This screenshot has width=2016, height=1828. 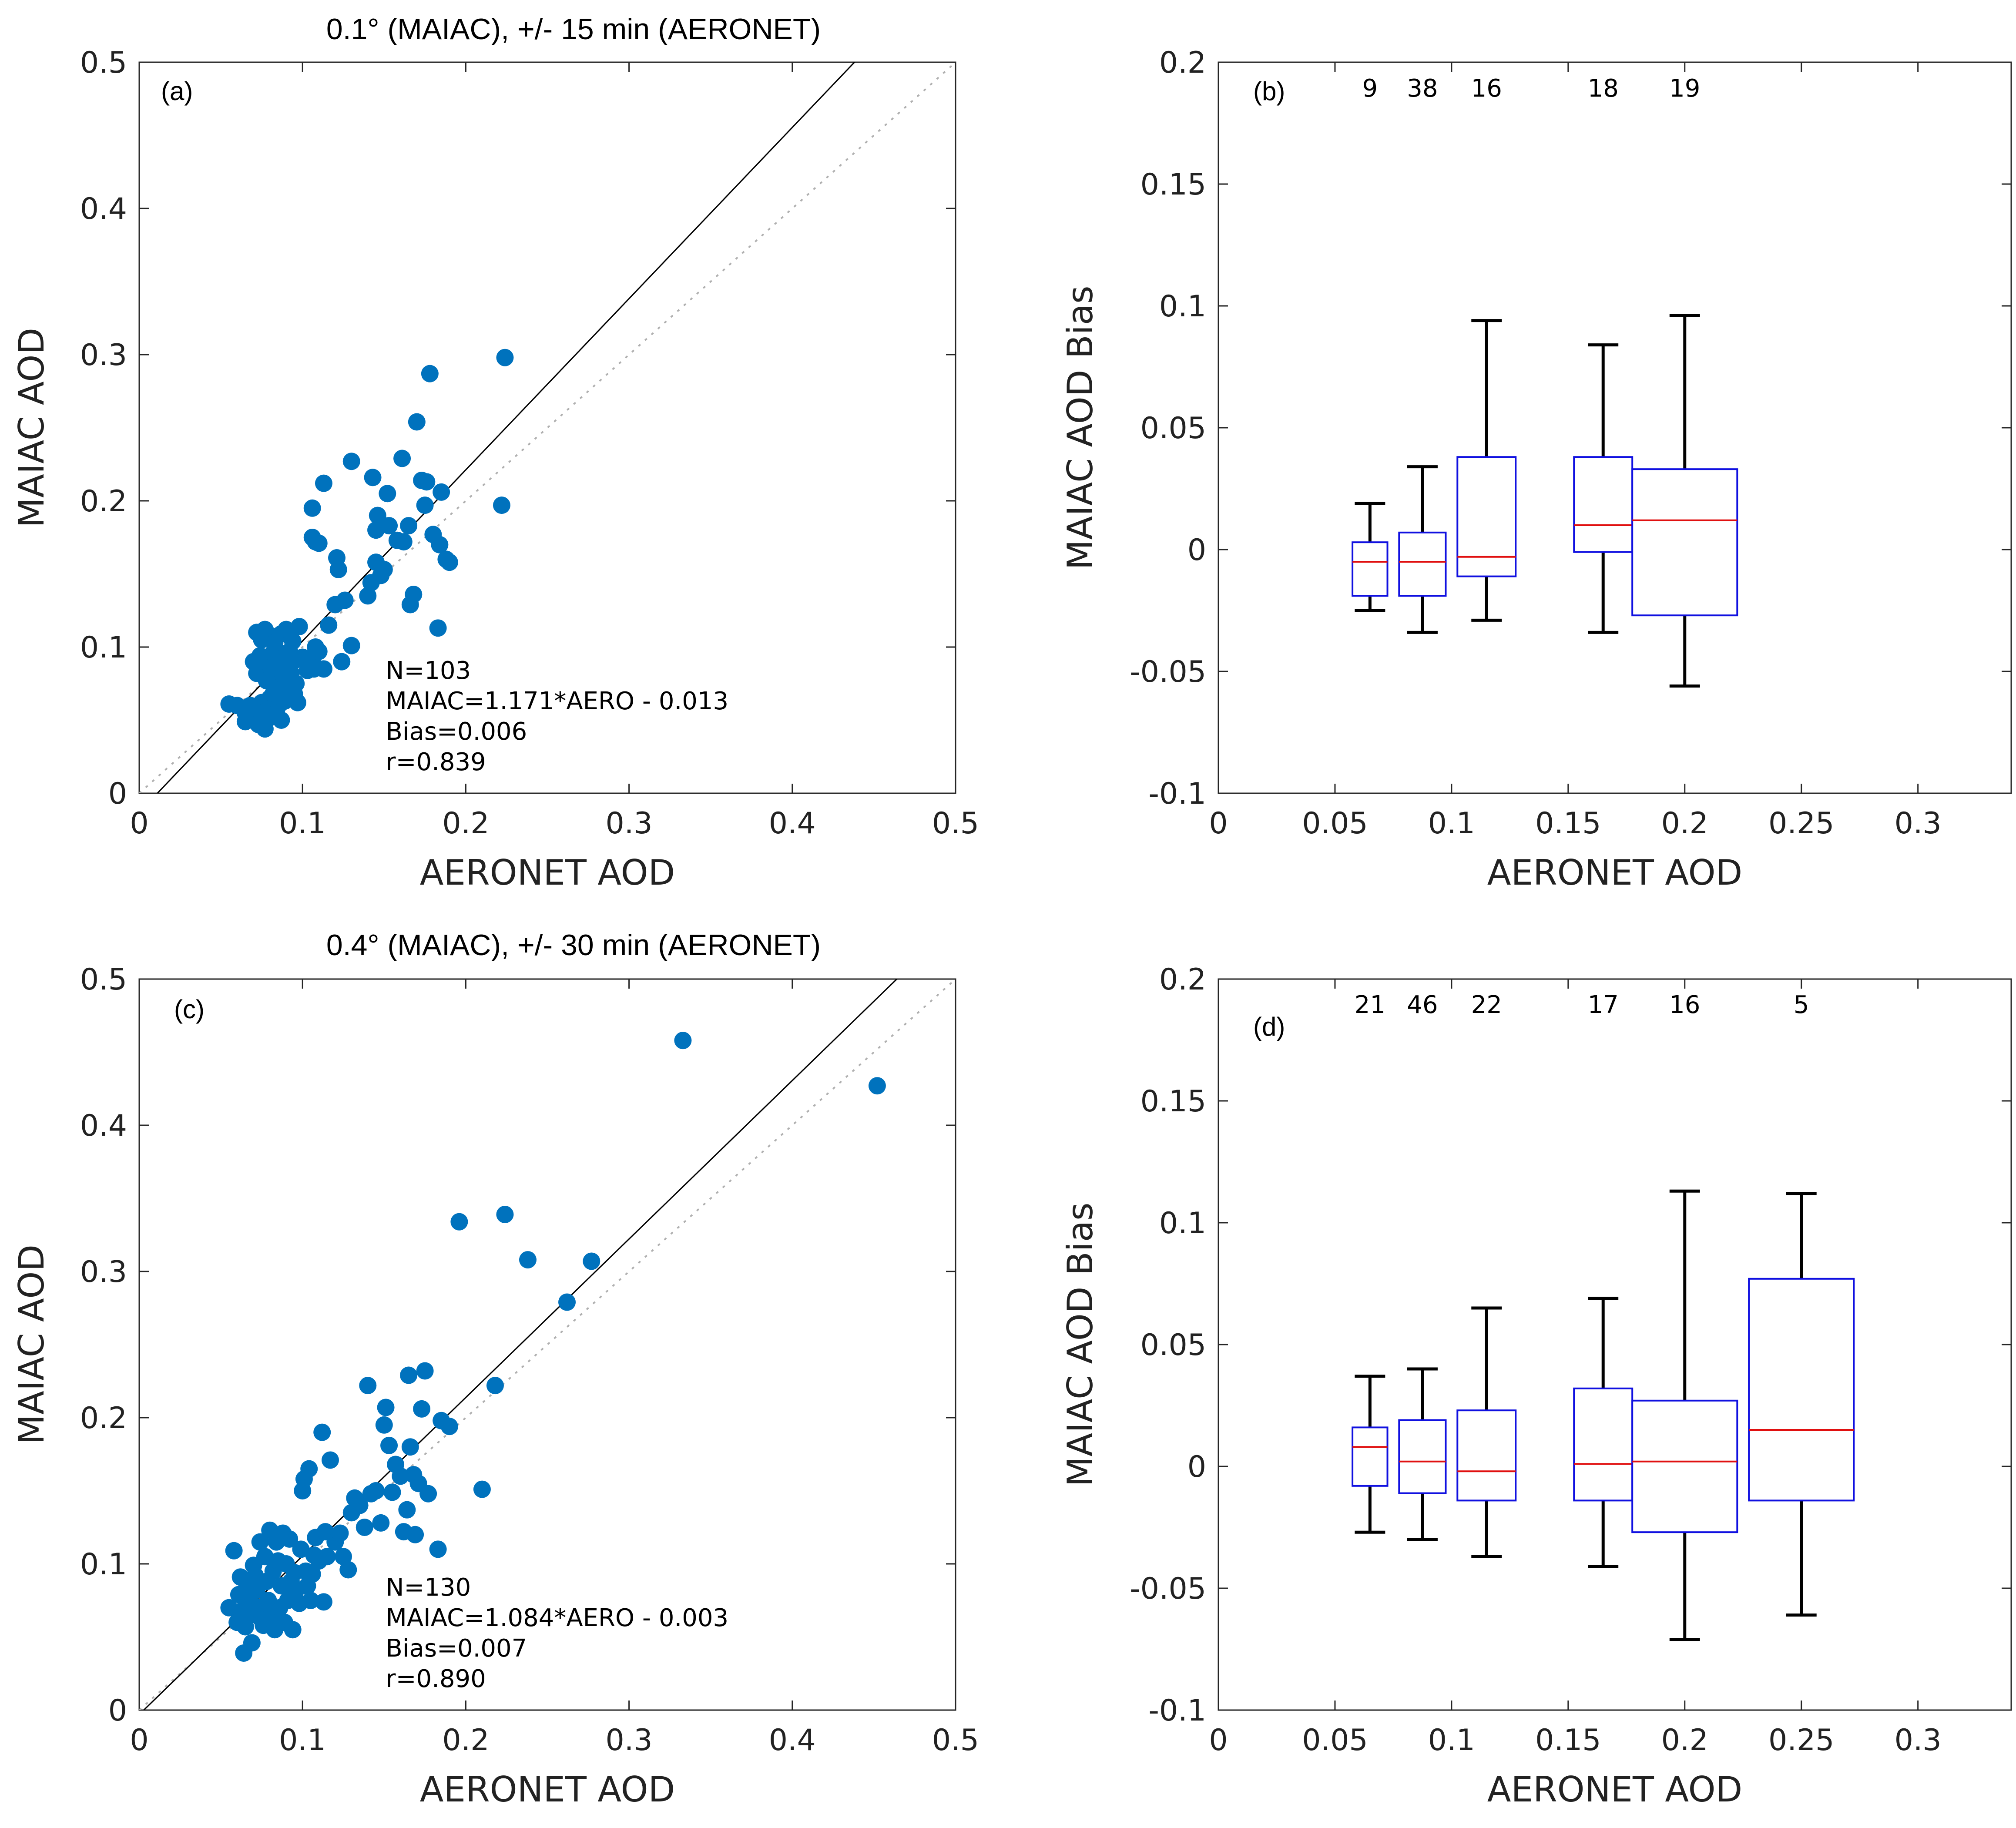 What do you see at coordinates (956, 823) in the screenshot?
I see `x-tick-label: 0.5` at bounding box center [956, 823].